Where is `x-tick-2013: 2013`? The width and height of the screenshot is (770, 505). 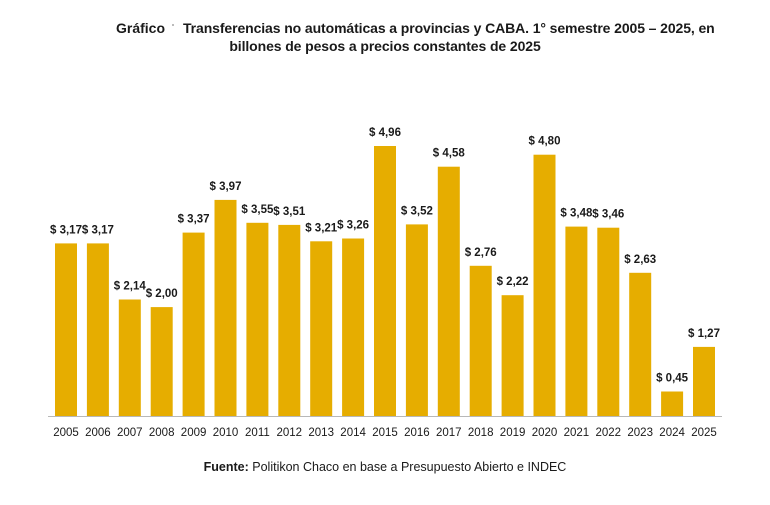 x-tick-2013: 2013 is located at coordinates (321, 433).